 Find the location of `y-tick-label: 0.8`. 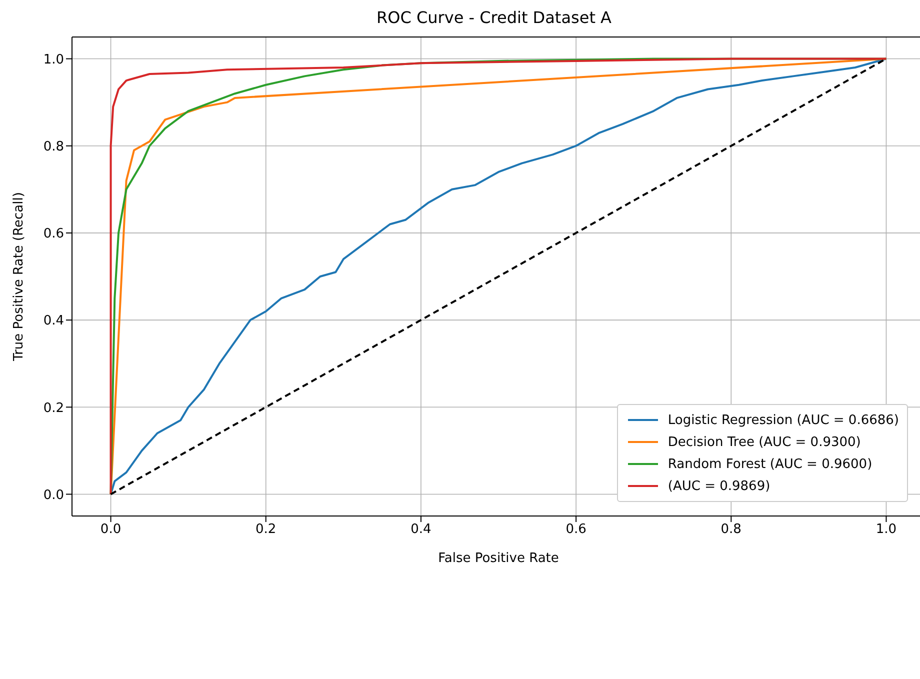

y-tick-label: 0.8 is located at coordinates (53, 146).